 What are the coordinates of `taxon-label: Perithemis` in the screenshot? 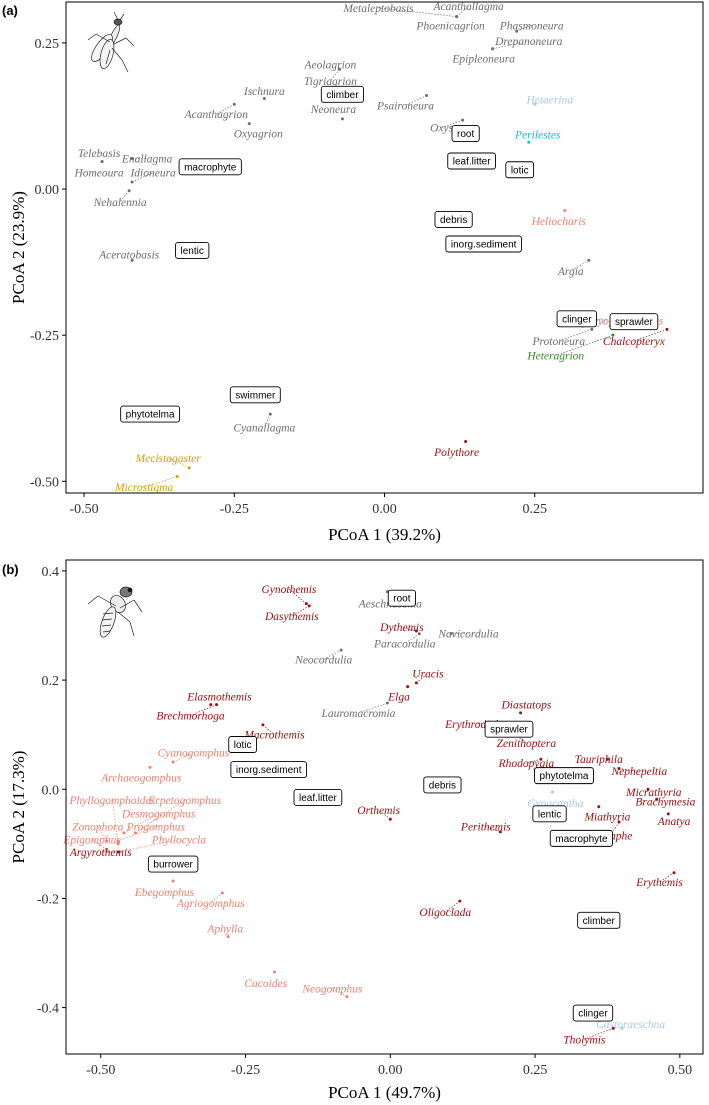 It's located at (485, 827).